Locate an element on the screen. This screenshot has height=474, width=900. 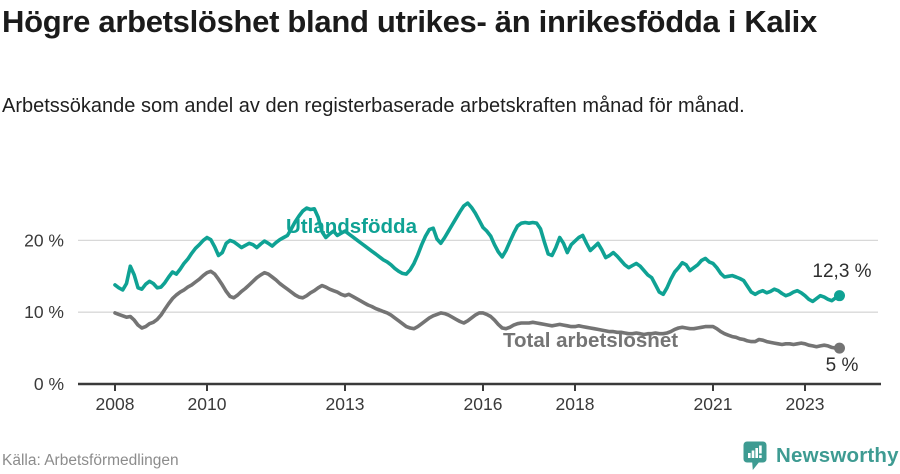
y-axis-tick-label: 20 % is located at coordinates (44, 240).